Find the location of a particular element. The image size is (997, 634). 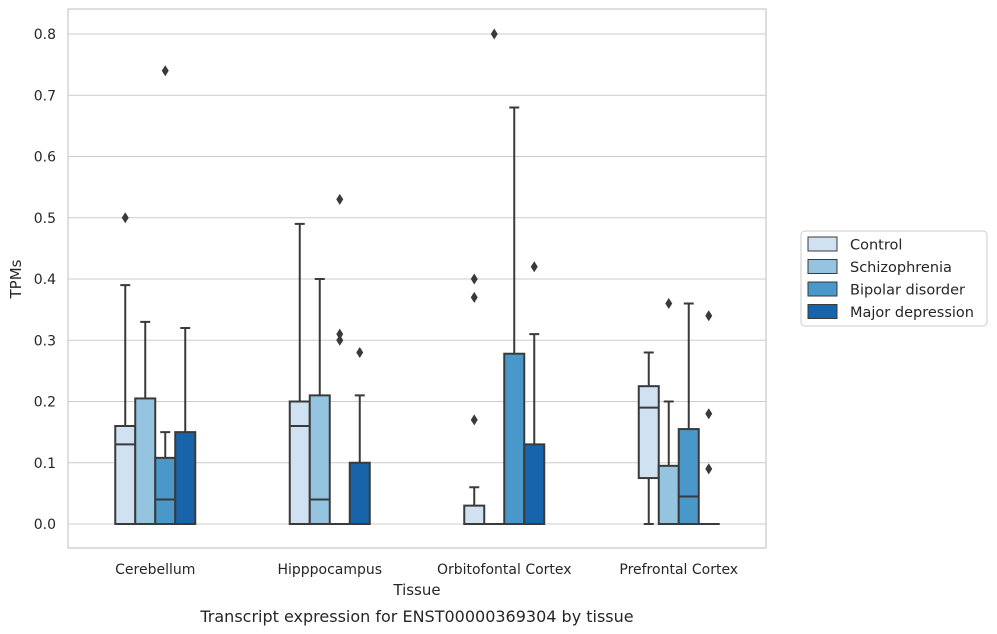

x-tick-label: Orbitofontal Cortex is located at coordinates (504, 570).